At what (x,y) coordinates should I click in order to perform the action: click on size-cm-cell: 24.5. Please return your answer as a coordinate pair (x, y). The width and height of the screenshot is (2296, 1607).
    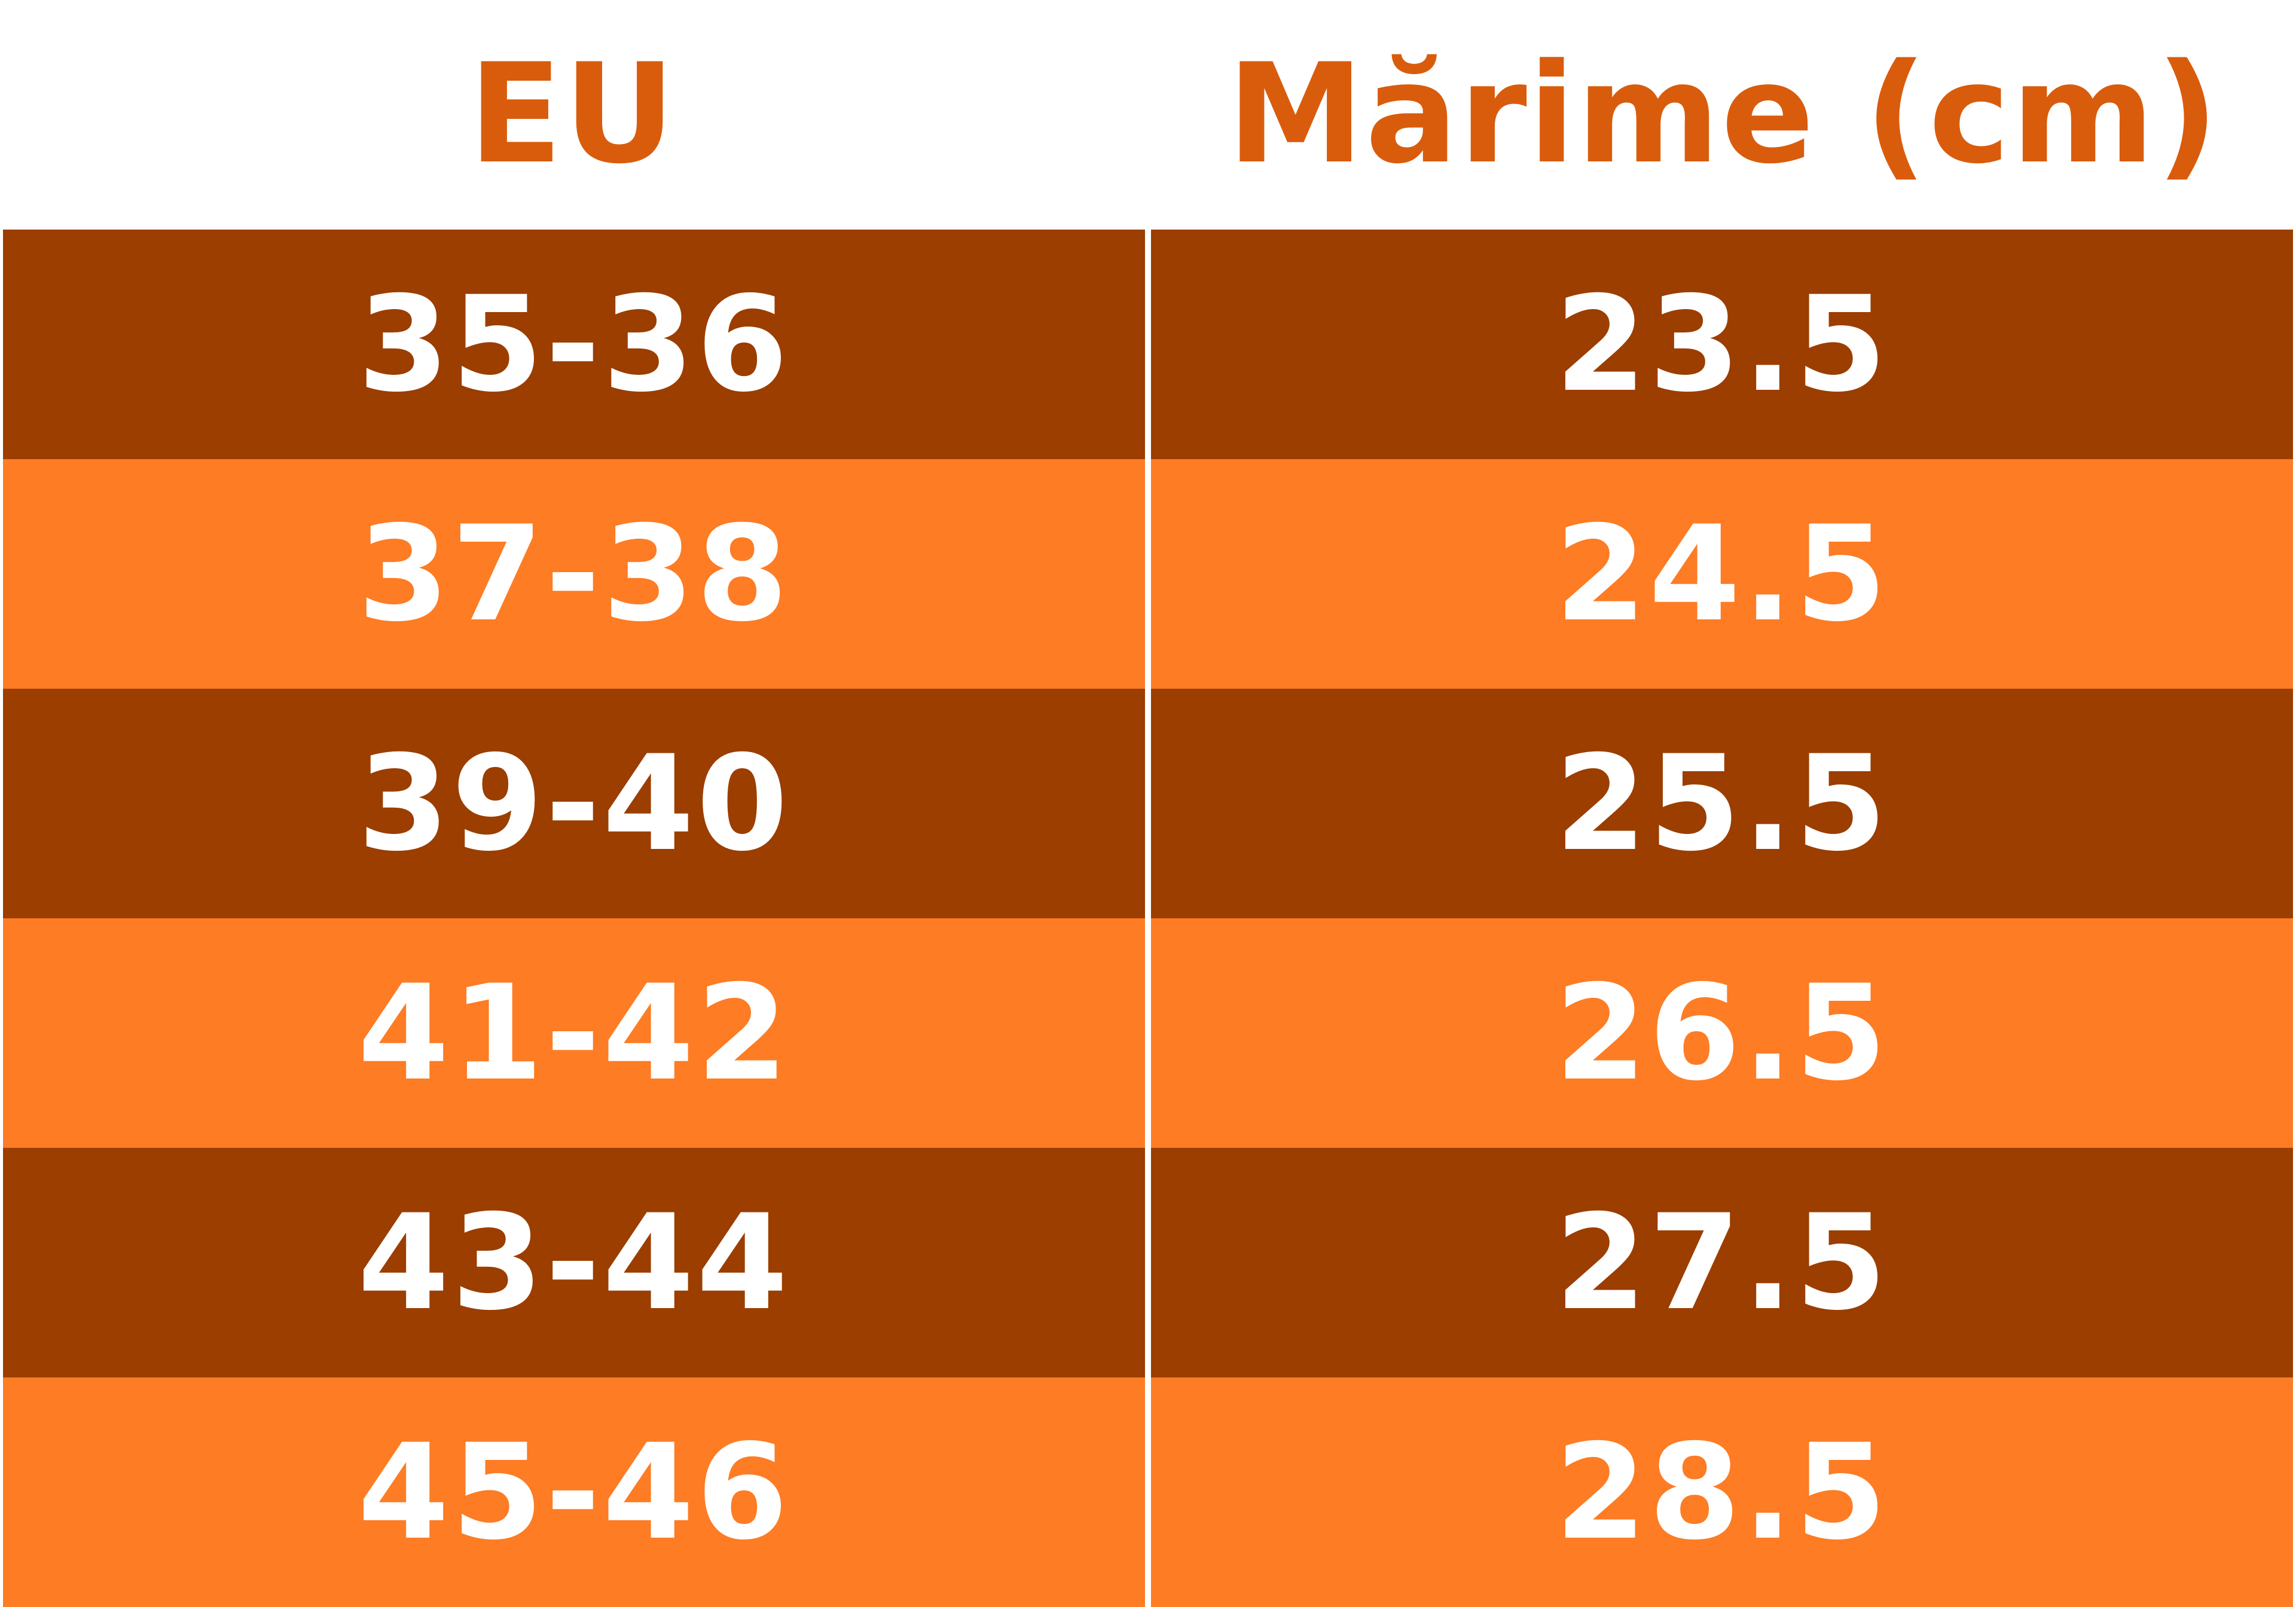
    Looking at the image, I should click on (1722, 574).